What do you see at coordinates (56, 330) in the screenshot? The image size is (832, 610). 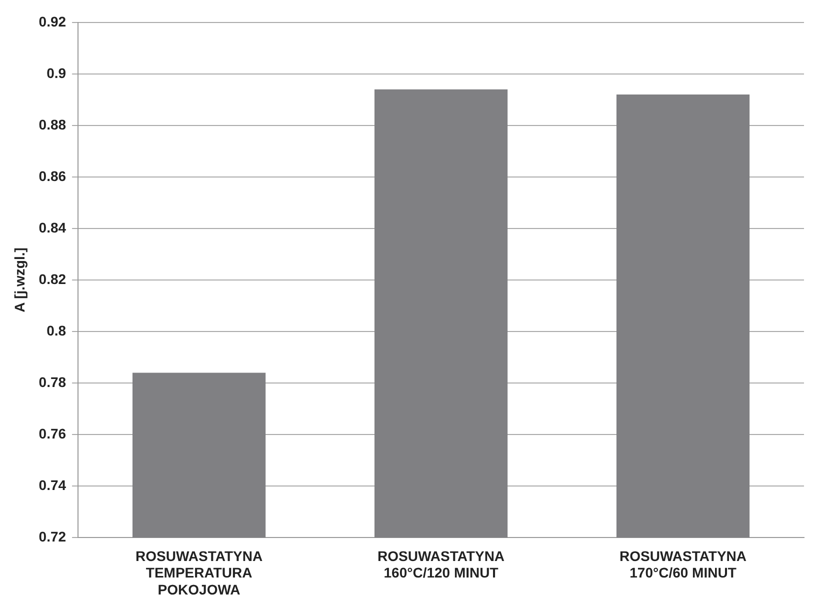 I see `y-tick-label: 0.8` at bounding box center [56, 330].